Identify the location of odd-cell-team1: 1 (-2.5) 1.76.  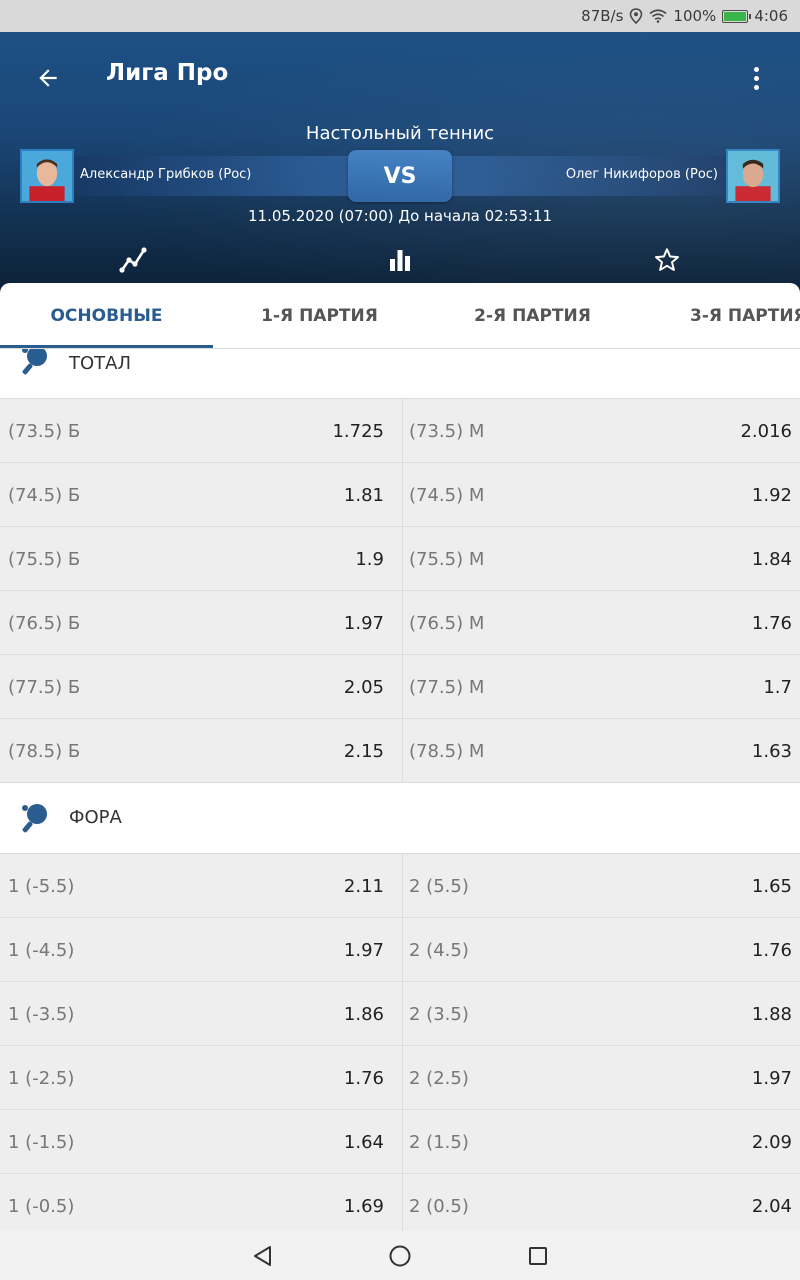
(196, 1078).